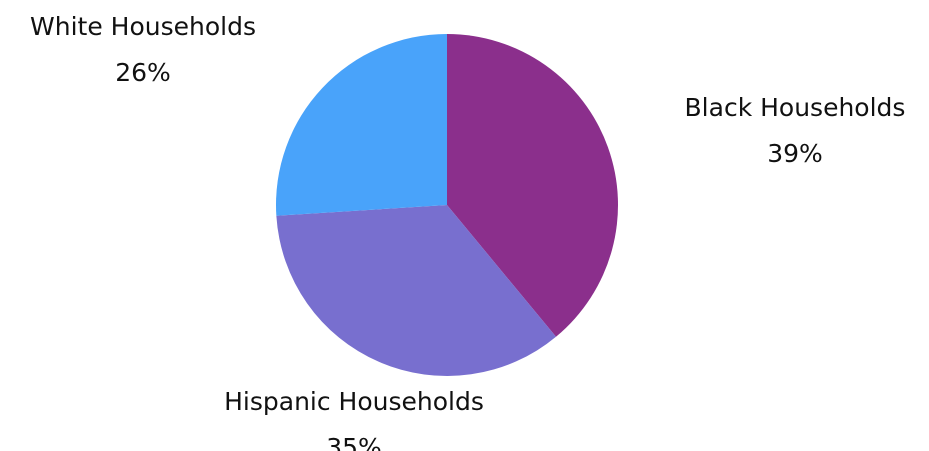 The width and height of the screenshot is (929, 451). Describe the element at coordinates (416, 290) in the screenshot. I see `pie-slice-hispanic` at that location.